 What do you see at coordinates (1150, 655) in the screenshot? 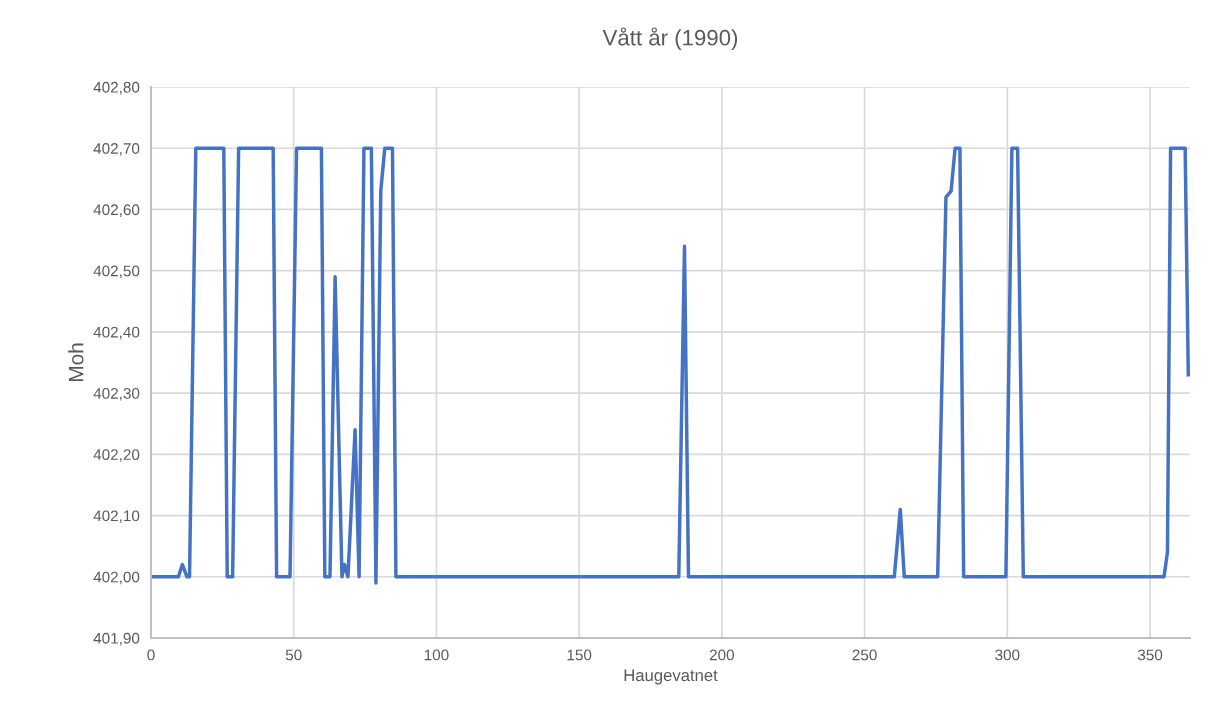
I see `x-tick-label: 350` at bounding box center [1150, 655].